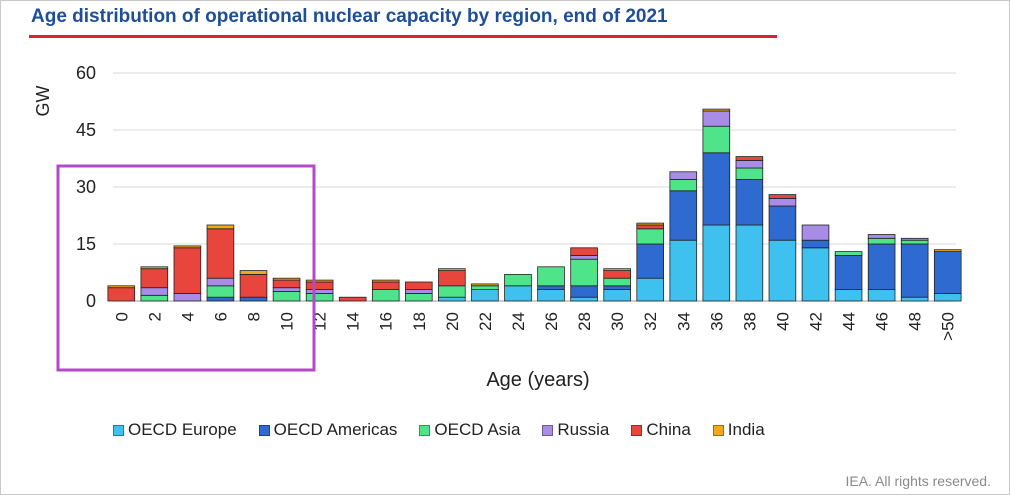 This screenshot has width=1010, height=495. What do you see at coordinates (738, 430) in the screenshot?
I see `legend-item: India` at bounding box center [738, 430].